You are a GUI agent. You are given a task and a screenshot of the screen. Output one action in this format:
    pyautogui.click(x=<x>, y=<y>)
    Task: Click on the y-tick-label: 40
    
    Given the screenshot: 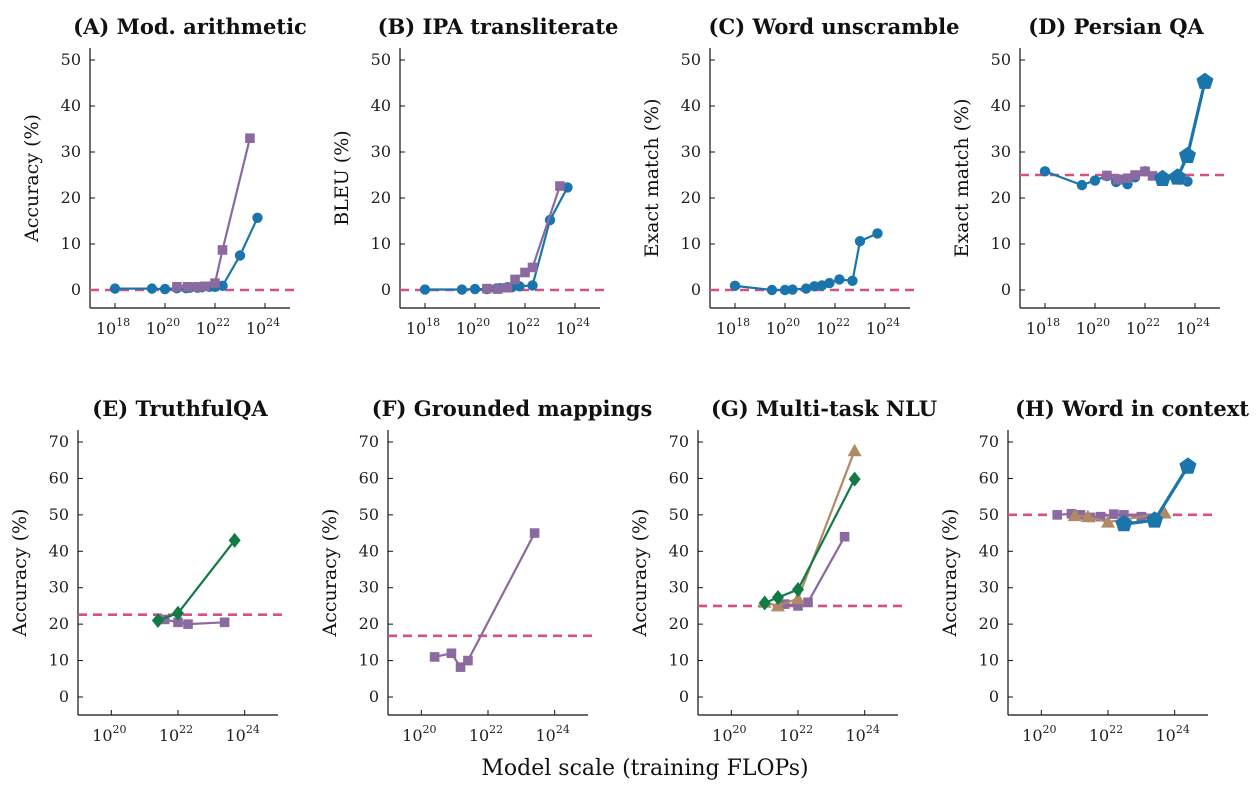 What is the action you would take?
    pyautogui.click(x=369, y=550)
    